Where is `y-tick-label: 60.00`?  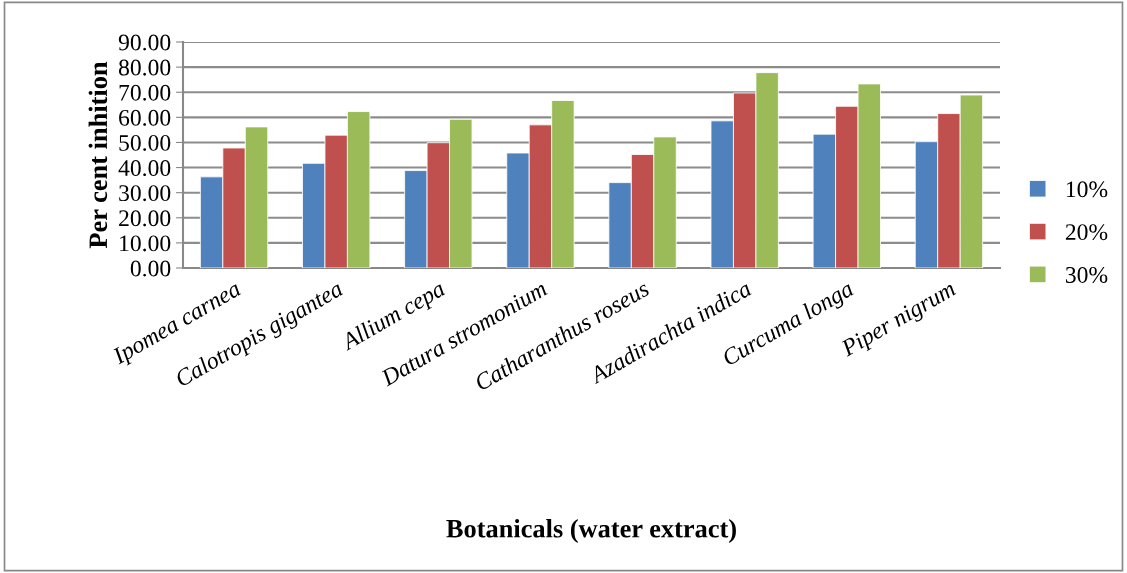
y-tick-label: 60.00 is located at coordinates (145, 117).